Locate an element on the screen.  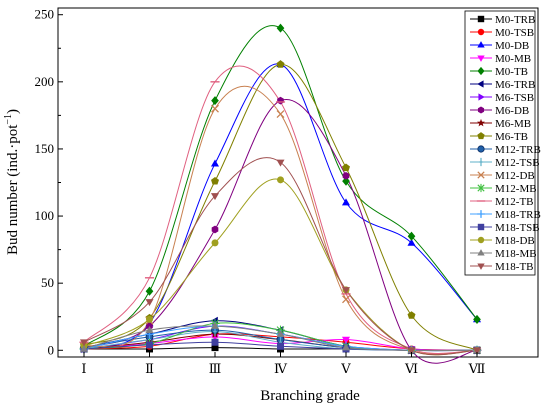
x-tick-label: Ⅳ is located at coordinates (281, 368).